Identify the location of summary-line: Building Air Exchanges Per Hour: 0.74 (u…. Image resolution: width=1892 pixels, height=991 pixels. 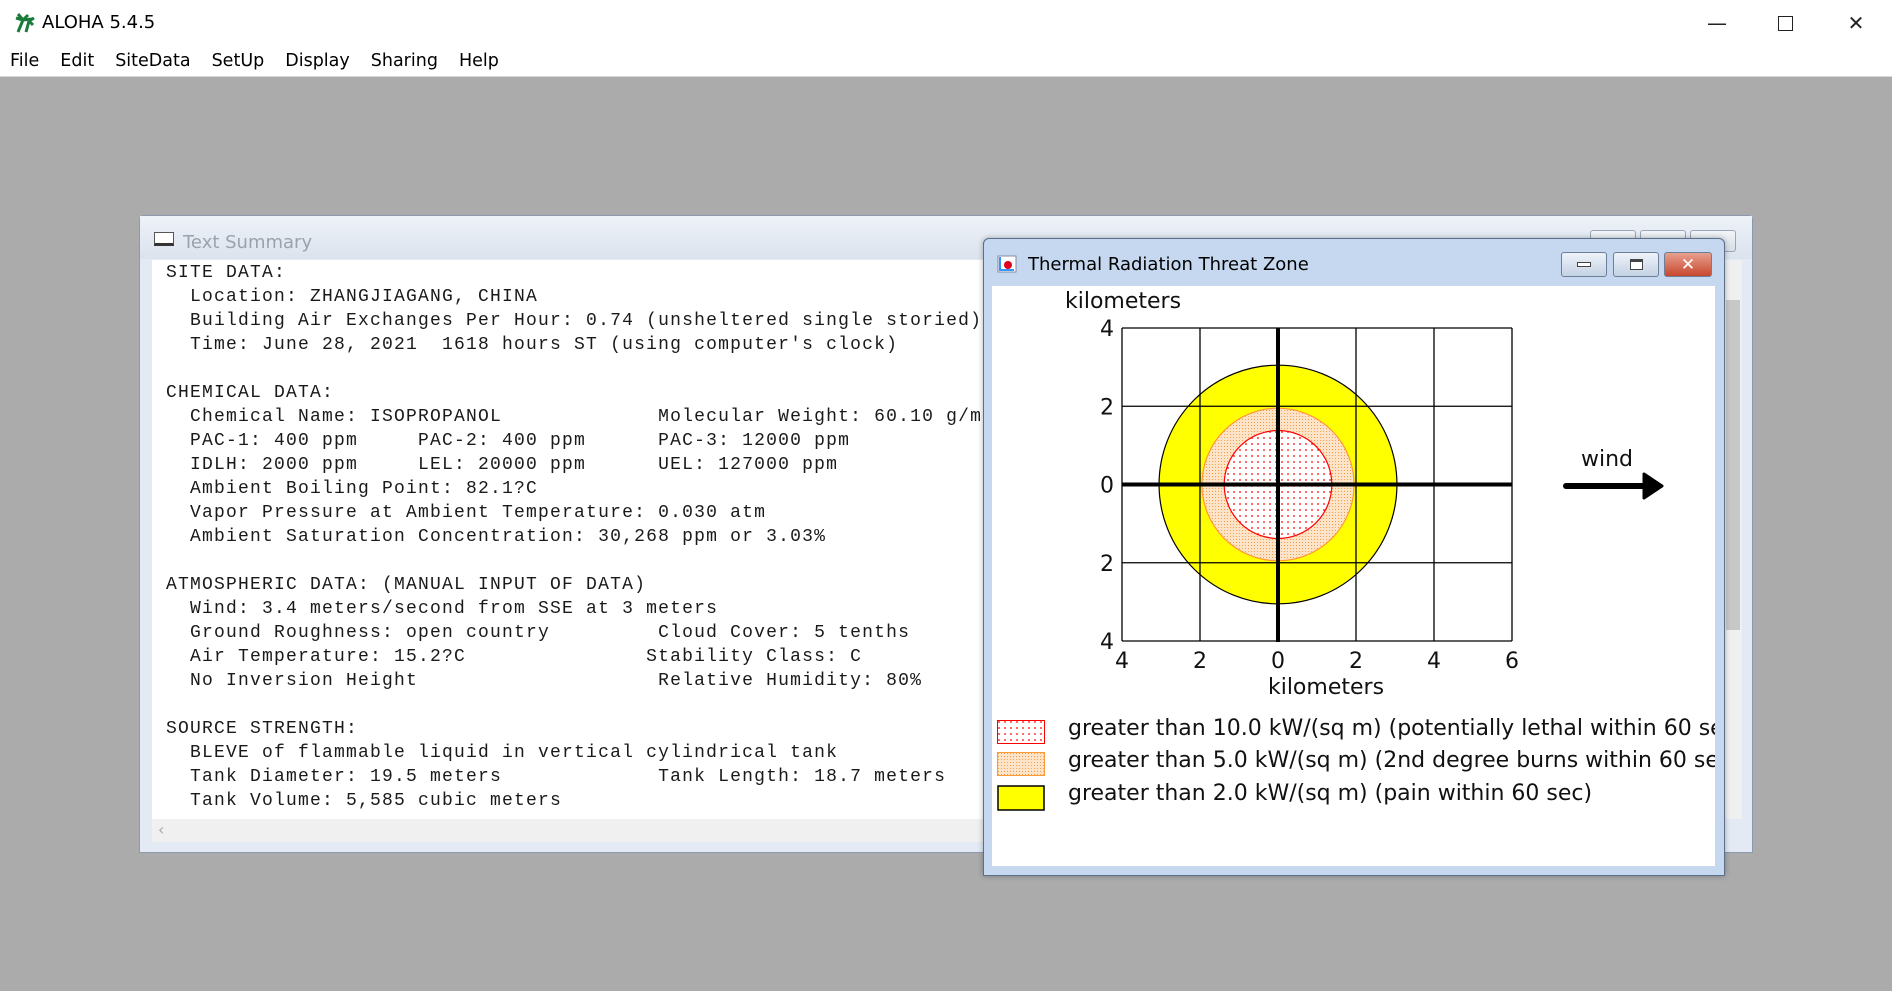
(574, 321).